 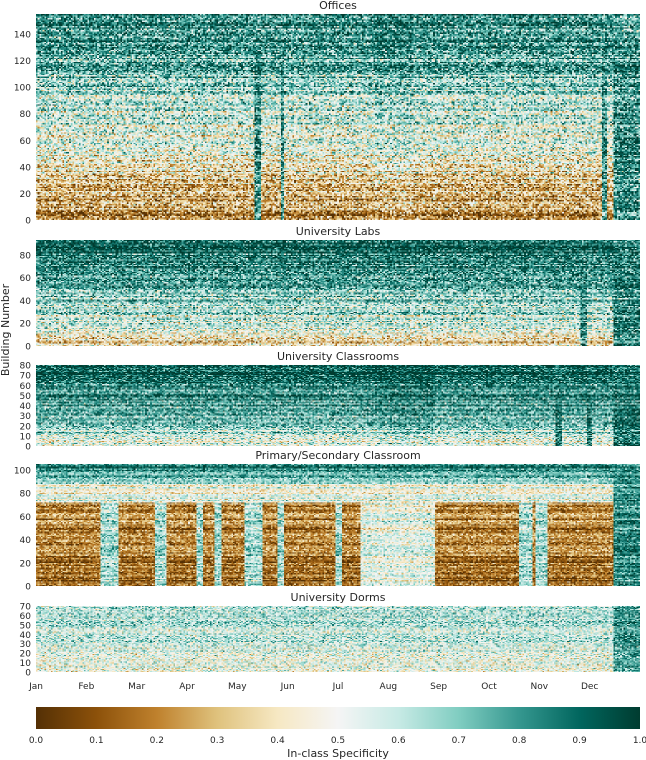 I want to click on colorbar-label: In-class Specificity, so click(x=338, y=753).